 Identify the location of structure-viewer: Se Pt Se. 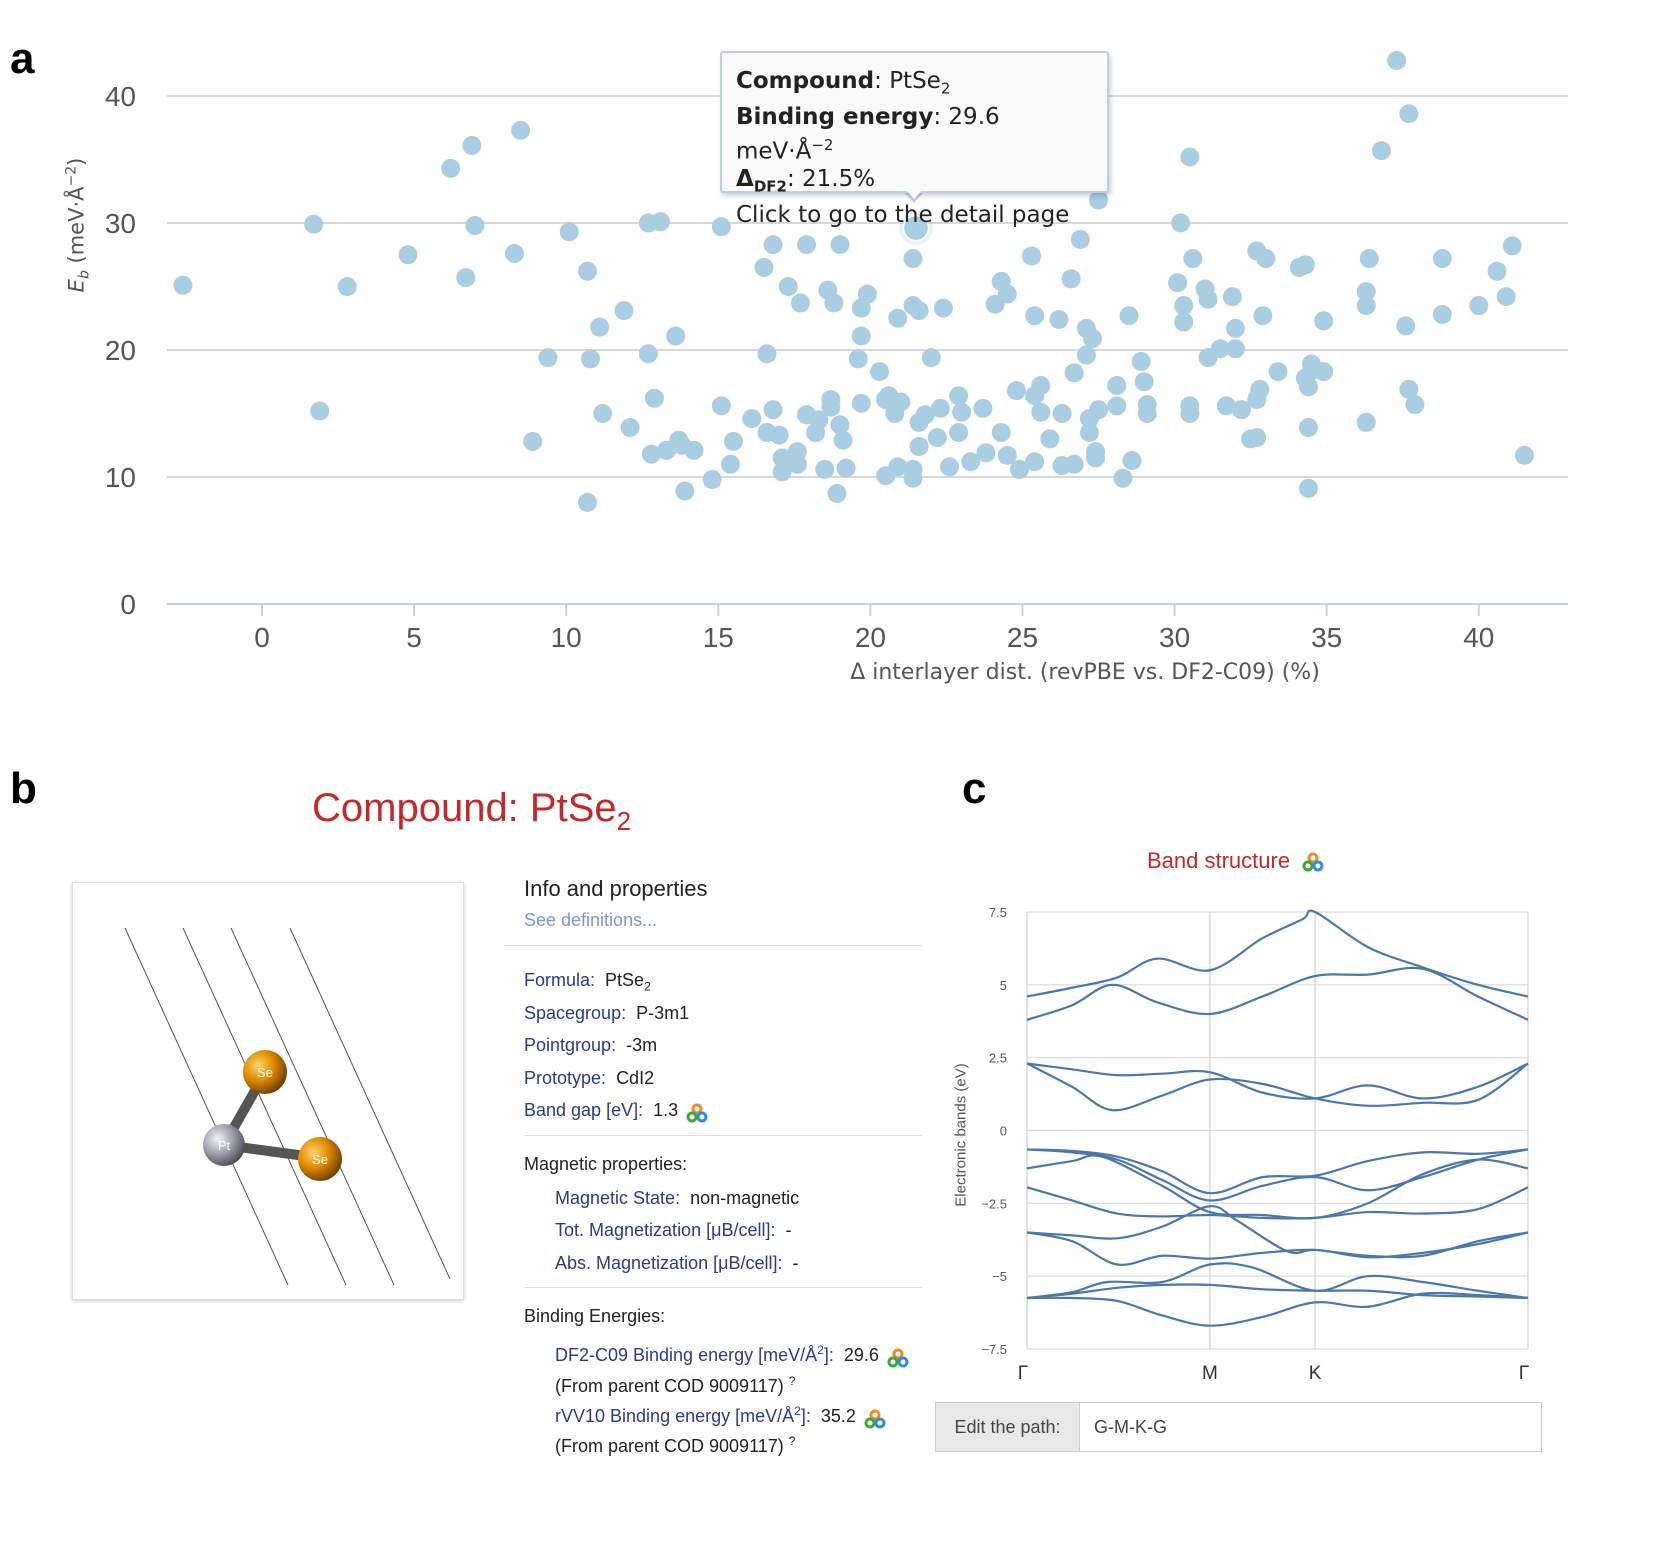
(268, 1091).